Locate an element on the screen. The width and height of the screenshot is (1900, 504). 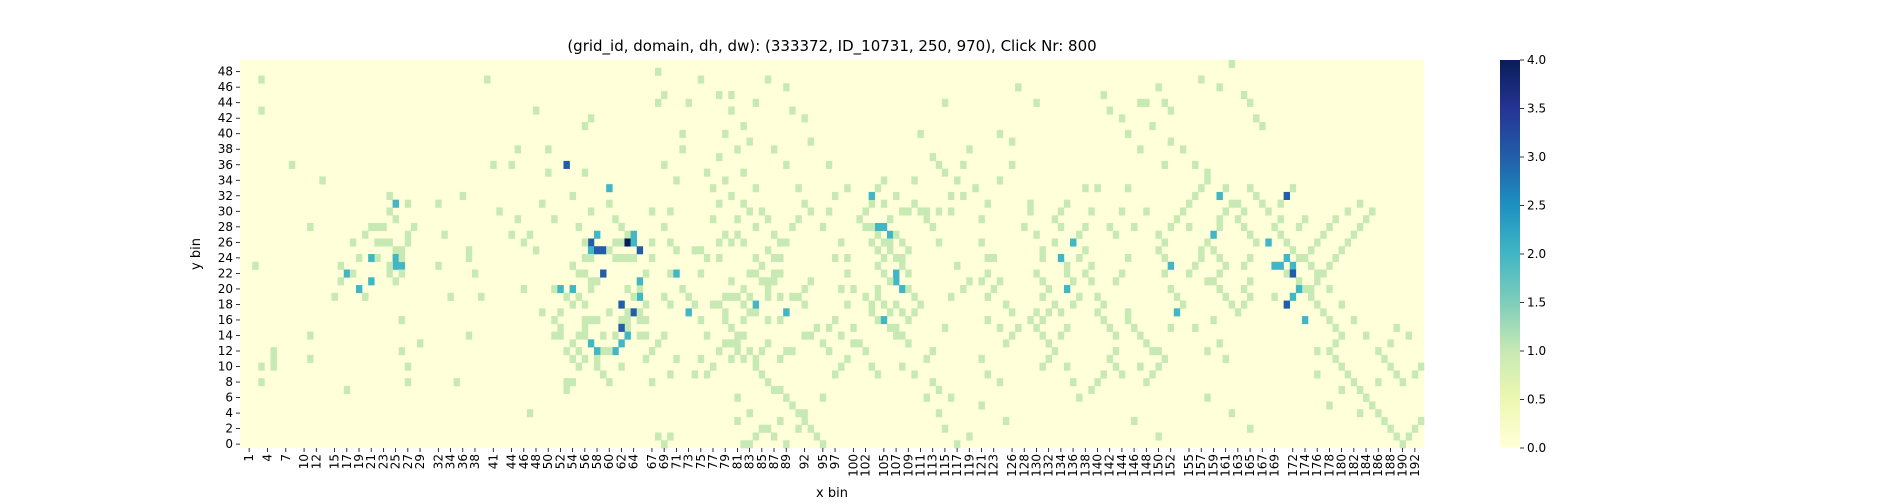
colorbar-tick-label: 1.5 is located at coordinates (1536, 303).